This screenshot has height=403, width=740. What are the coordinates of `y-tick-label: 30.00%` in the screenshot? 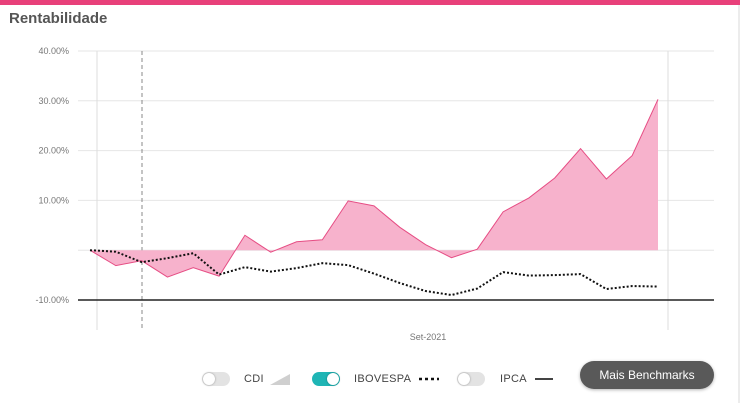 It's located at (53, 101).